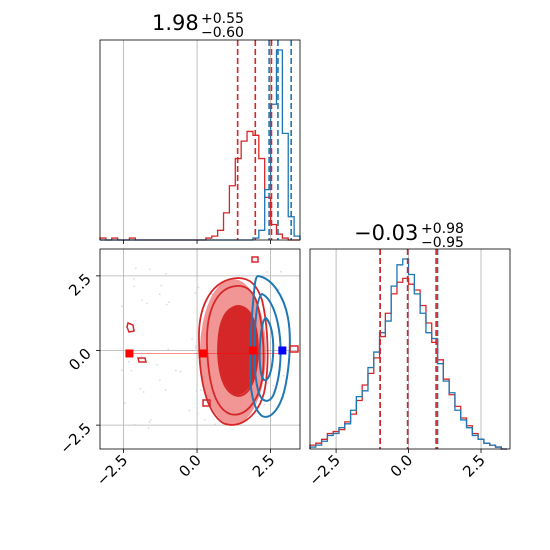 The height and width of the screenshot is (550, 550). Describe the element at coordinates (197, 140) in the screenshot. I see `marginal-1-gridlines` at that location.